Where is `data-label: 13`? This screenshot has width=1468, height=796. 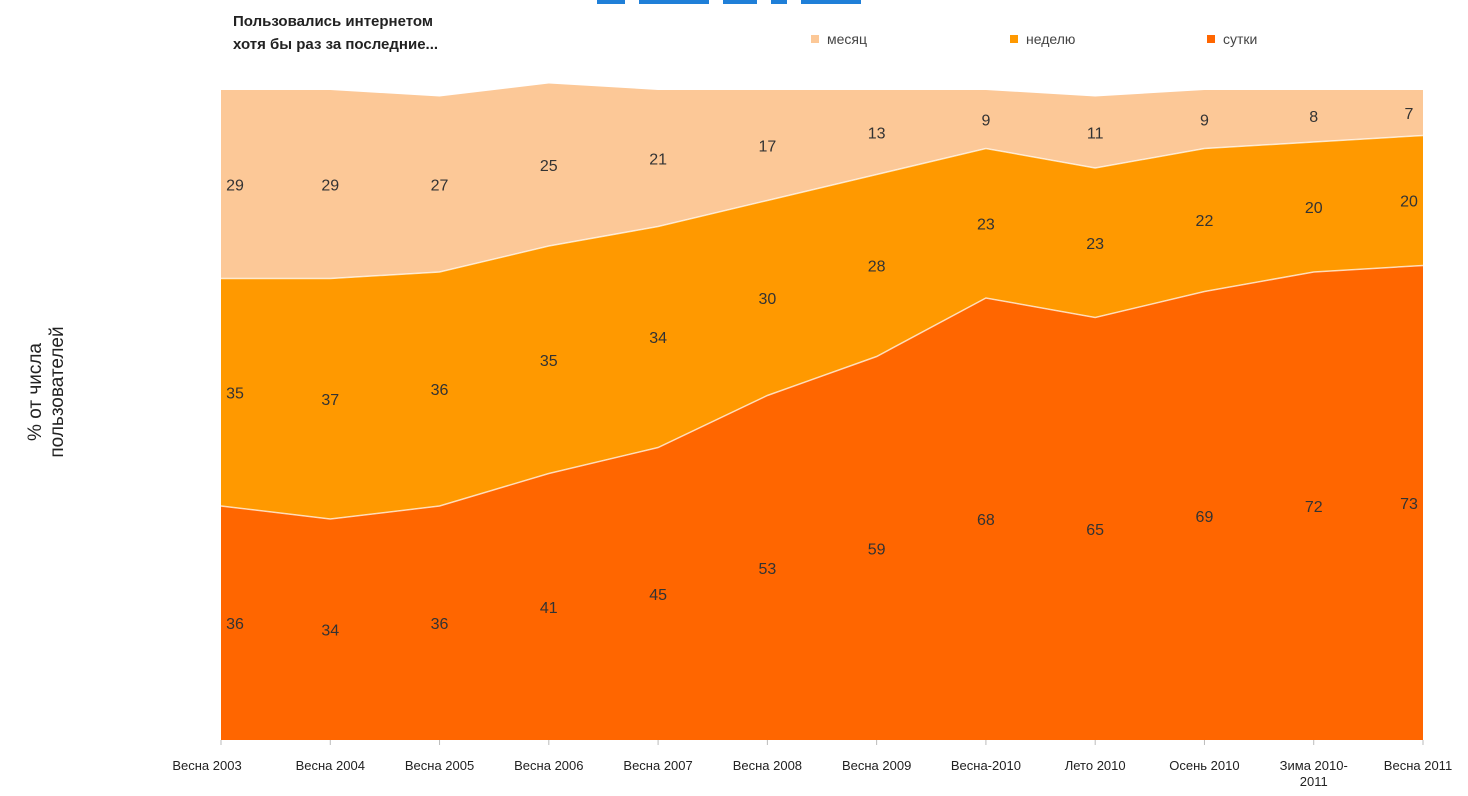
data-label: 13 is located at coordinates (877, 133).